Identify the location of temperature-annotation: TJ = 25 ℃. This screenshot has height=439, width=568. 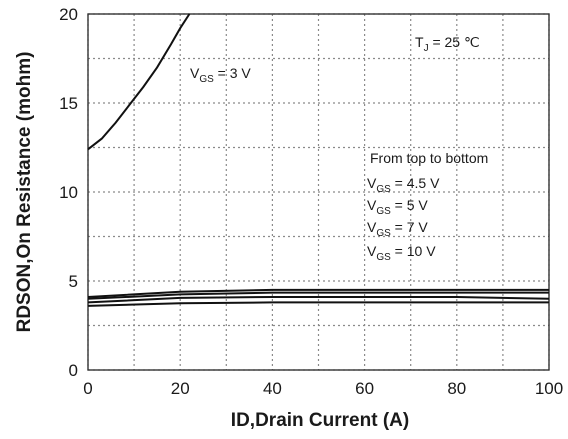
(447, 44).